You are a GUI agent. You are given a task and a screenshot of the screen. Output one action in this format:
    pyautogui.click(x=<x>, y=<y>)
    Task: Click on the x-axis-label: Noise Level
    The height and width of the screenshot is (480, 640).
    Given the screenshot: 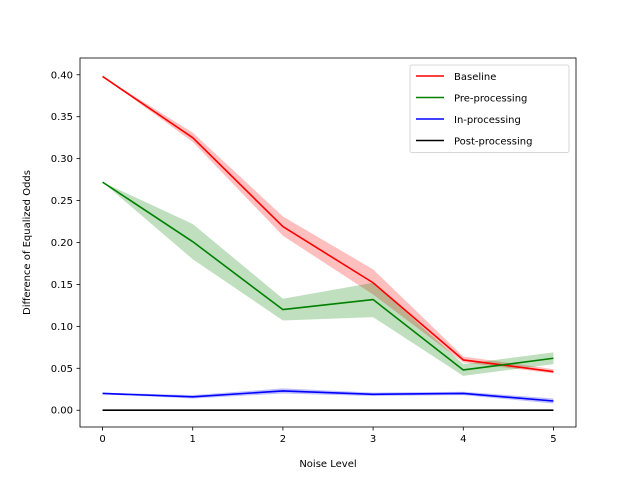 What is the action you would take?
    pyautogui.click(x=327, y=464)
    